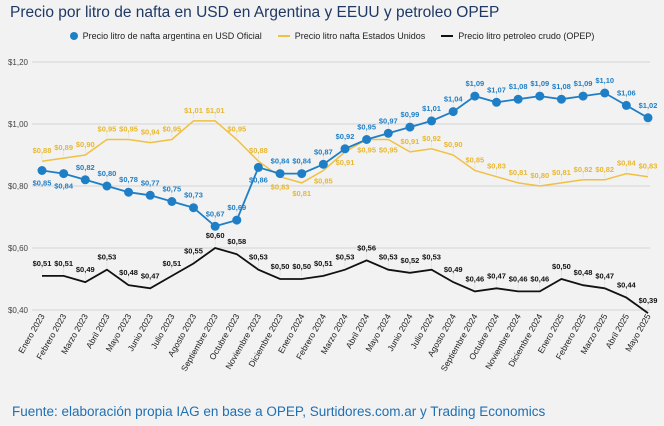  I want to click on data-label: $0,56, so click(366, 247).